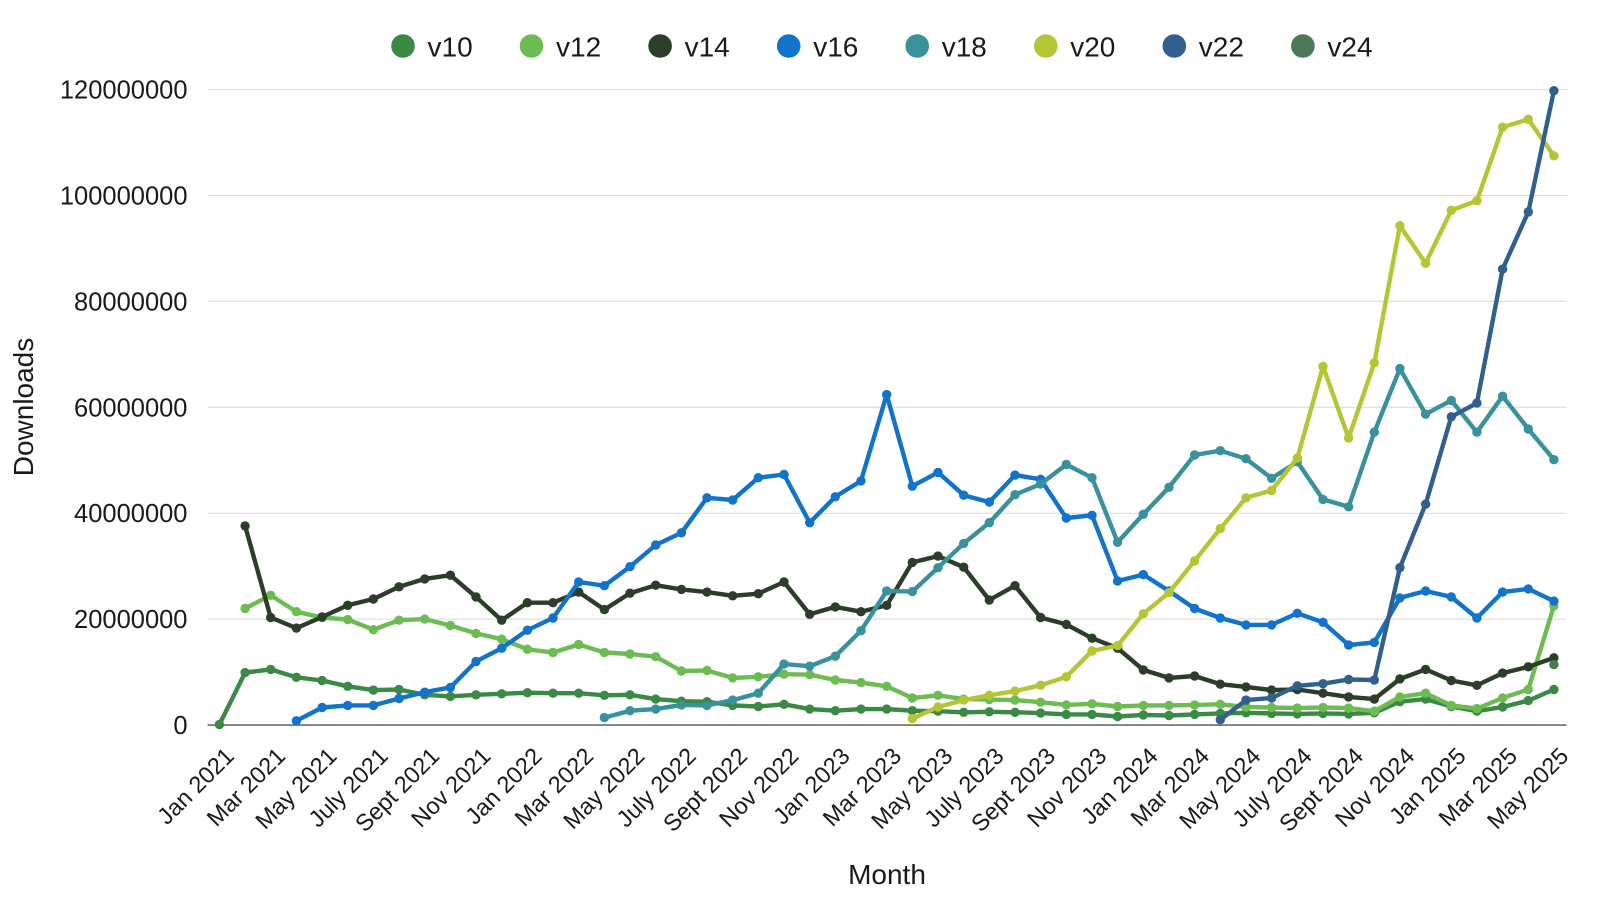  What do you see at coordinates (124, 91) in the screenshot?
I see `svg-text: 120000000` at bounding box center [124, 91].